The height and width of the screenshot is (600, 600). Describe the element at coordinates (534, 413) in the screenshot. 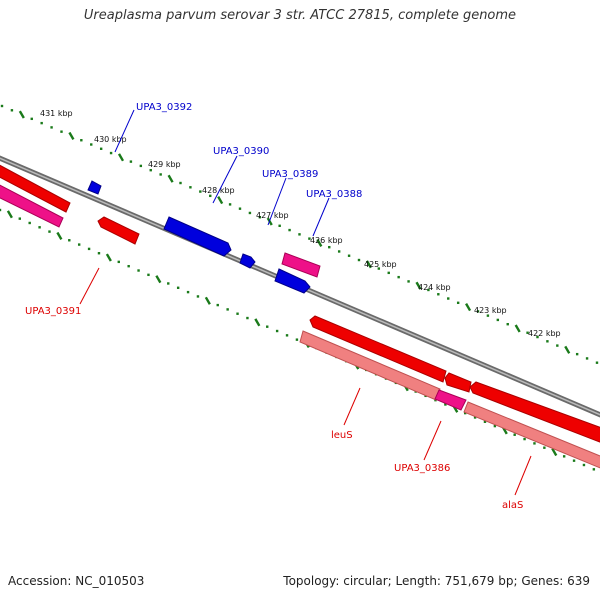

I see `gene-feature-alas` at that location.